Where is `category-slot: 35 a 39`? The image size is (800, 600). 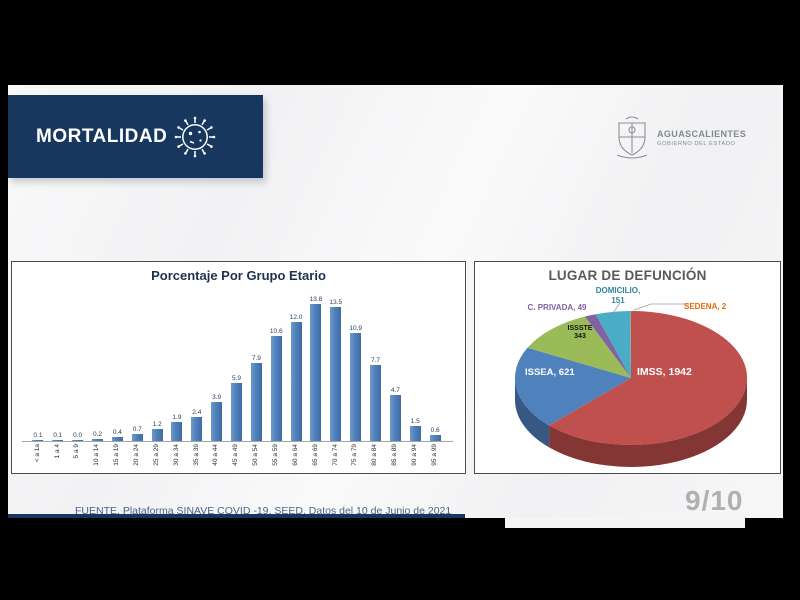 category-slot: 35 a 39 is located at coordinates (197, 459).